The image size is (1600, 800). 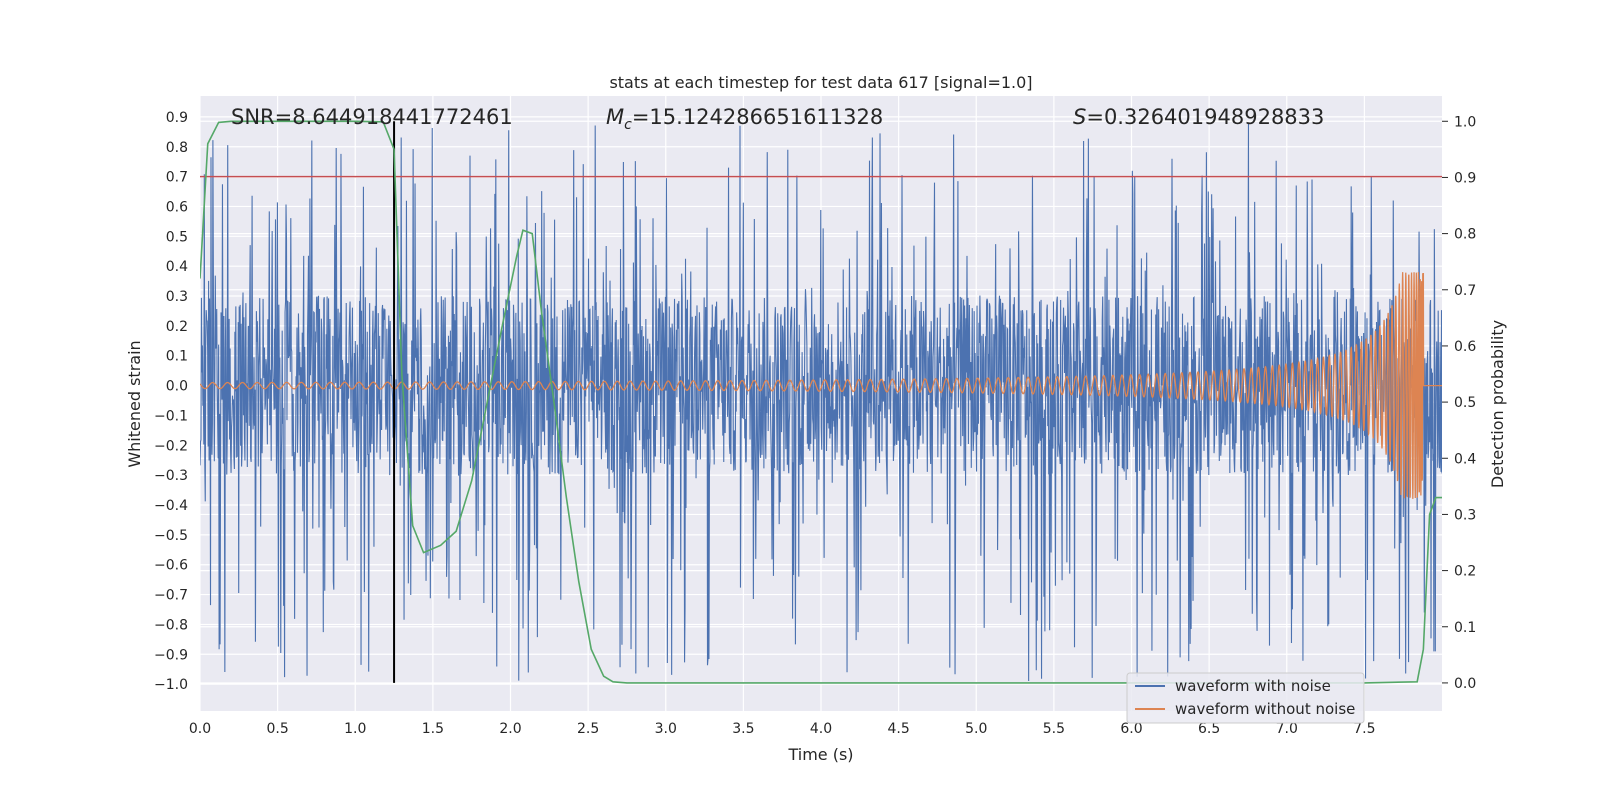 I want to click on x-tick-label: 6.5, so click(x=1209, y=729).